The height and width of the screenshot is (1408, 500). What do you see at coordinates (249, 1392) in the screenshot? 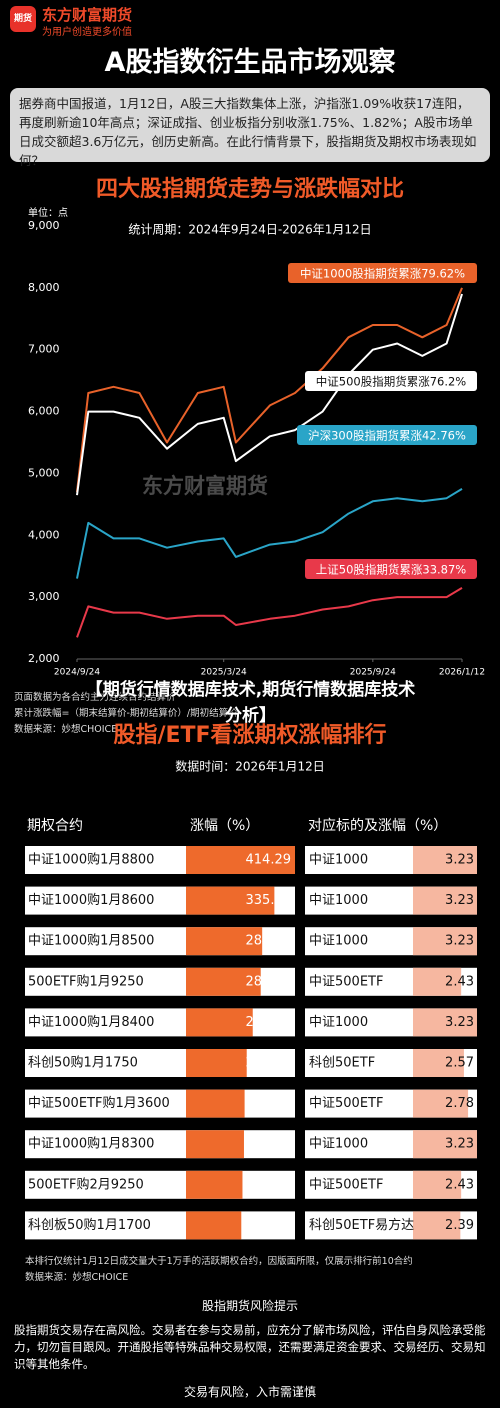
I see `risk-footer: 交易有风险，入市需谨慎` at bounding box center [249, 1392].